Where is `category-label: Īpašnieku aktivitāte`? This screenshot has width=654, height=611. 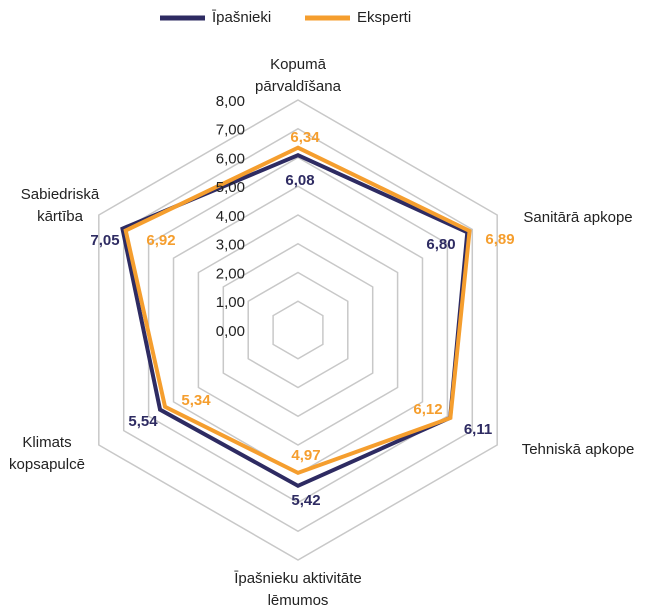 category-label: Īpašnieku aktivitāte is located at coordinates (298, 578).